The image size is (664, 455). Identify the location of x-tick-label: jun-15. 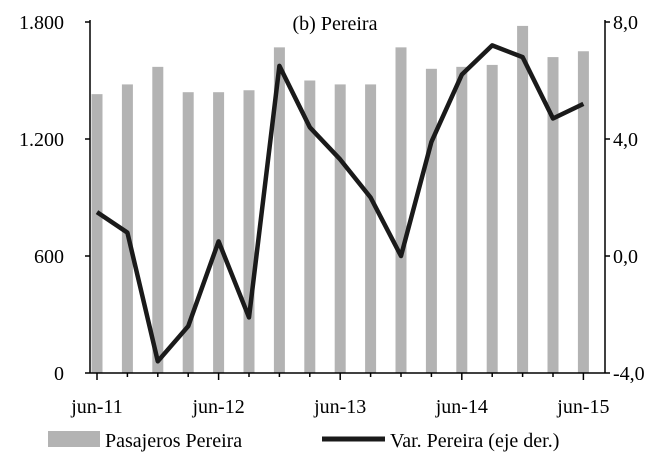
(582, 407).